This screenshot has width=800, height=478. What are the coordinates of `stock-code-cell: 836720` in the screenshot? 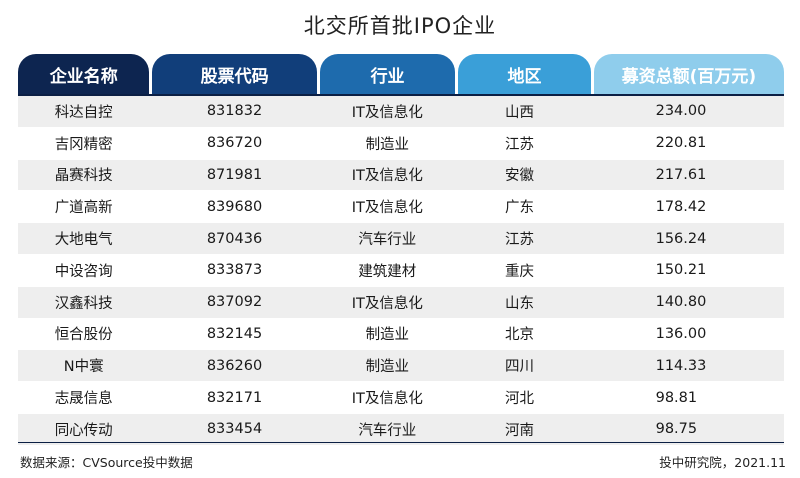 It's located at (234, 143).